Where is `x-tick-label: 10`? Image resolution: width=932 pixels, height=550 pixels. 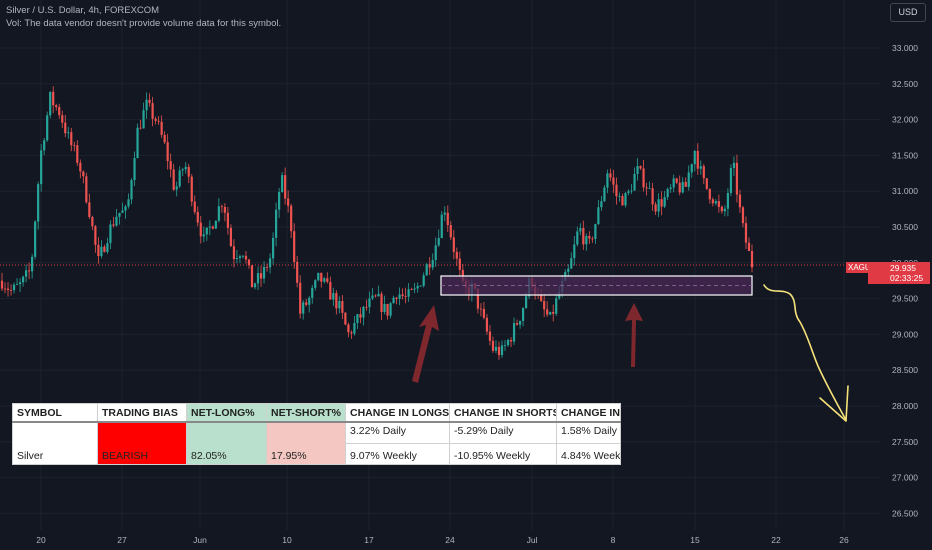
x-tick-label: 10 is located at coordinates (287, 540).